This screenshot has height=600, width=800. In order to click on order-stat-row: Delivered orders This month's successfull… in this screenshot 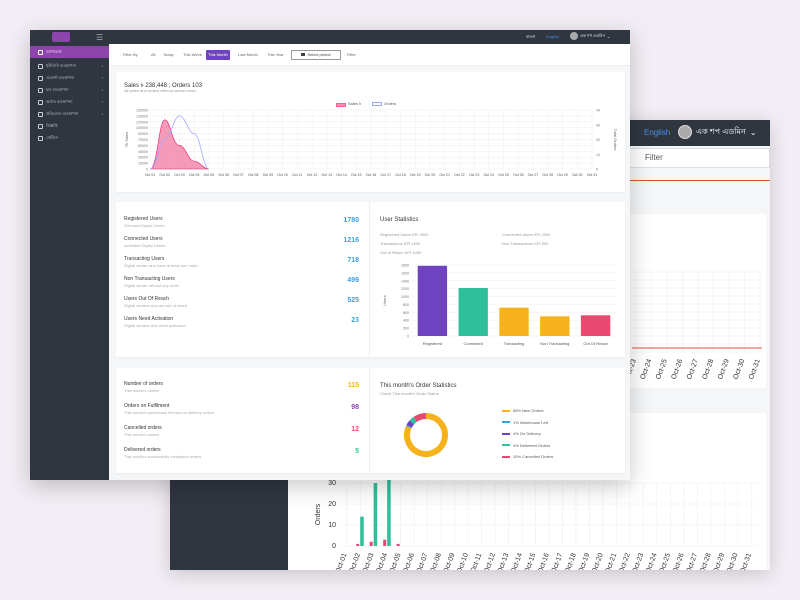, I will do `click(241, 453)`.